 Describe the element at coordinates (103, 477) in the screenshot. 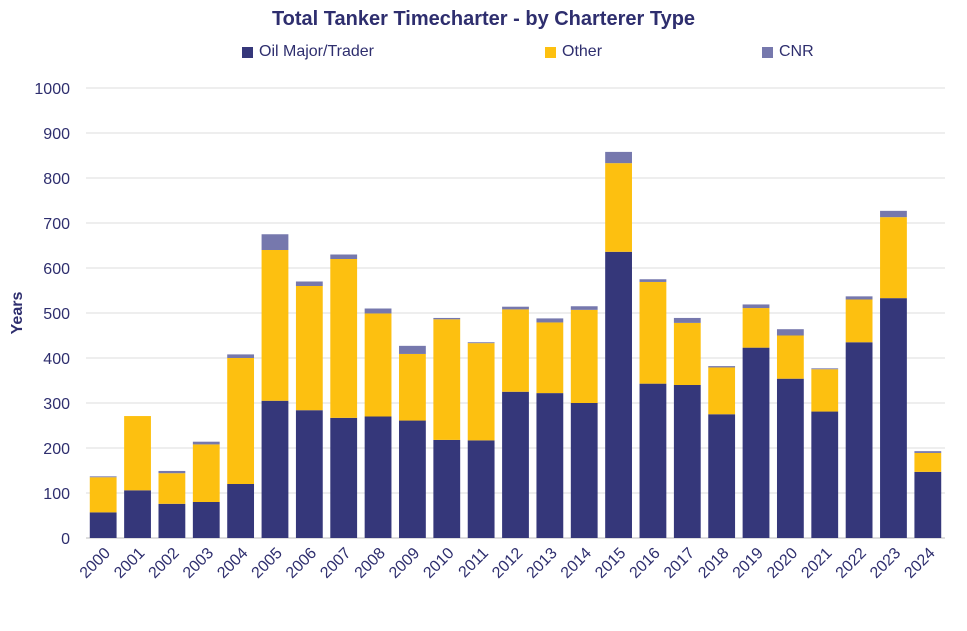

I see `bar-cnr-2000` at that location.